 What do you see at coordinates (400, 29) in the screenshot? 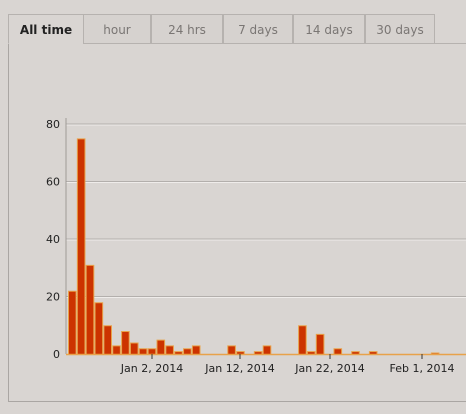
I see `tab-30-days: 30 days` at bounding box center [400, 29].